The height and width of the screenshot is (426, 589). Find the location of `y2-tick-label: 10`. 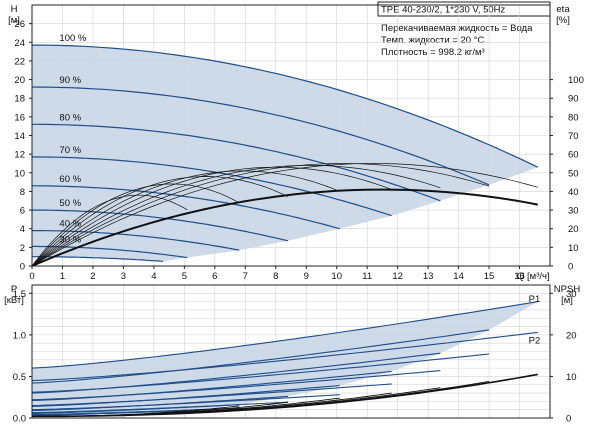

y2-tick-label: 10 is located at coordinates (573, 248).